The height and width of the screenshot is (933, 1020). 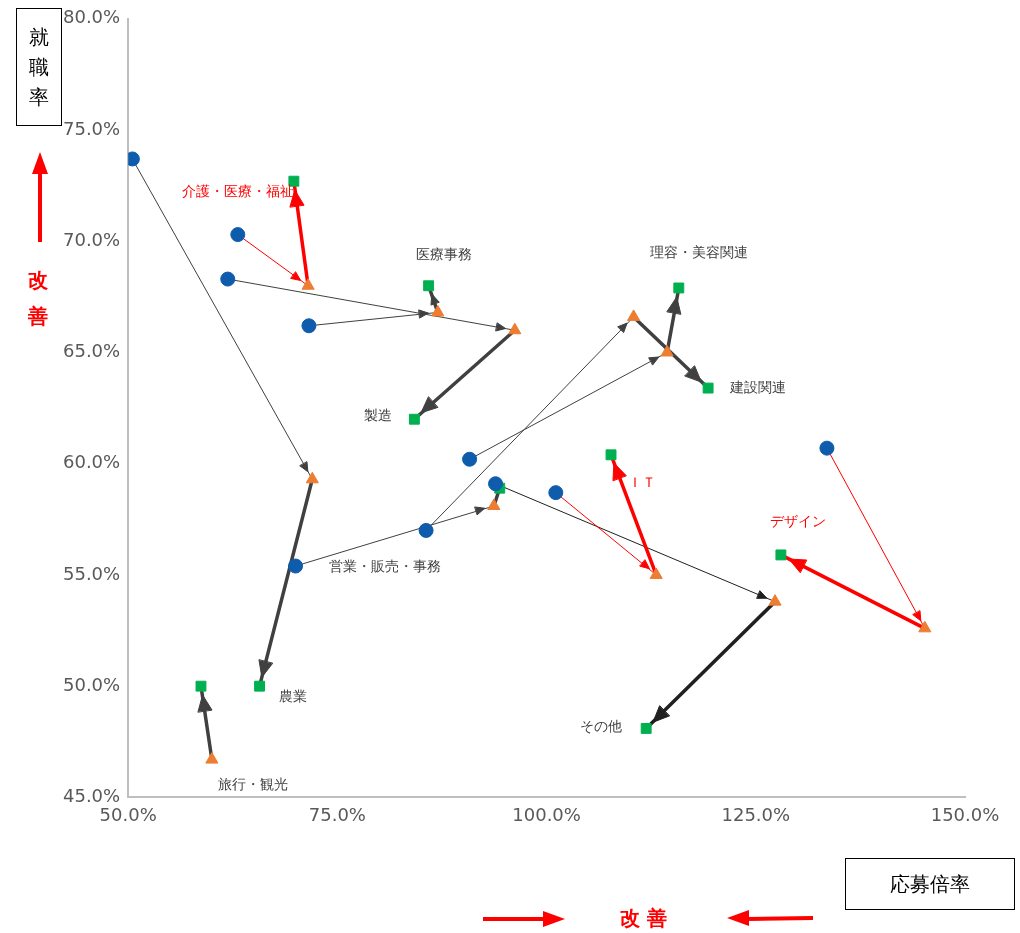 I want to click on annotation: 旅行・観光, so click(x=252, y=784).